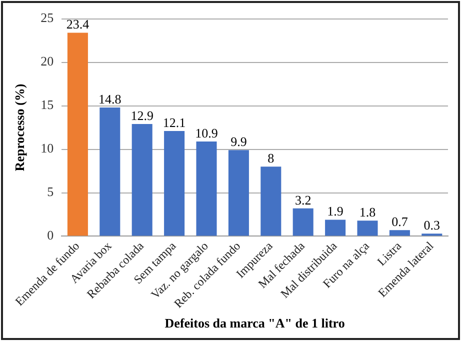  Describe the element at coordinates (400, 222) in the screenshot. I see `data-label: 0.7` at that location.